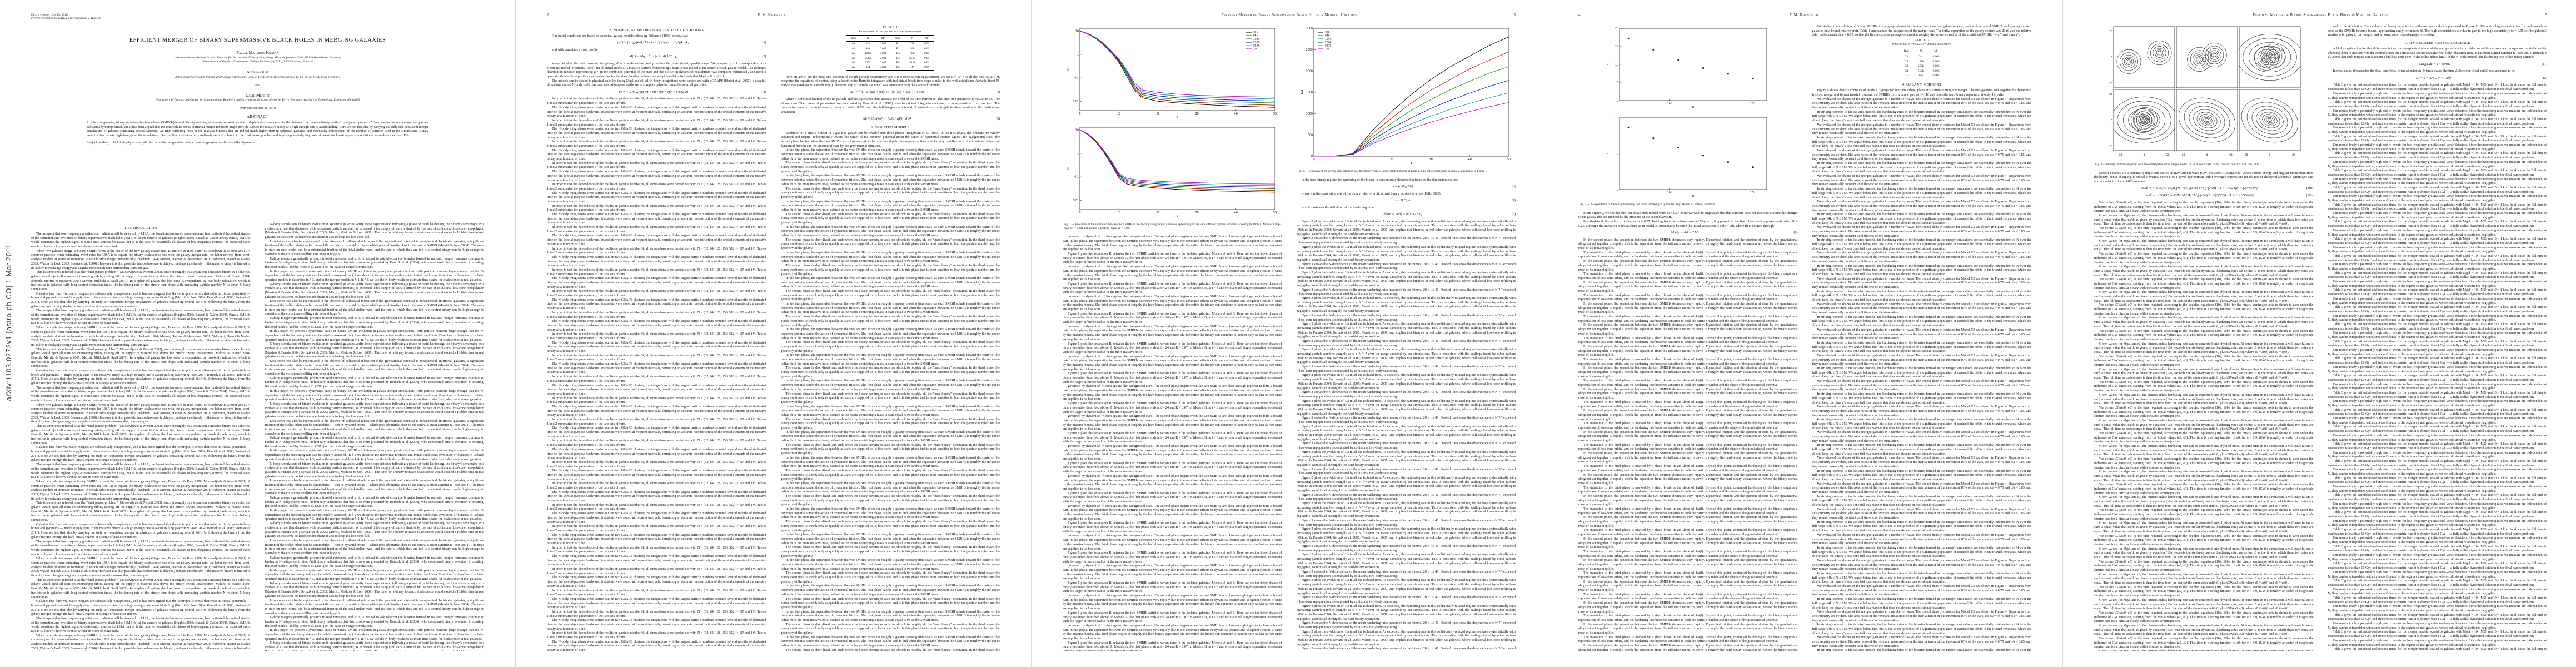 This screenshot has width=2576, height=667. Describe the element at coordinates (890, 49) in the screenshot. I see `table-row: A2 64k 0.001 B2 64k 0.01` at that location.